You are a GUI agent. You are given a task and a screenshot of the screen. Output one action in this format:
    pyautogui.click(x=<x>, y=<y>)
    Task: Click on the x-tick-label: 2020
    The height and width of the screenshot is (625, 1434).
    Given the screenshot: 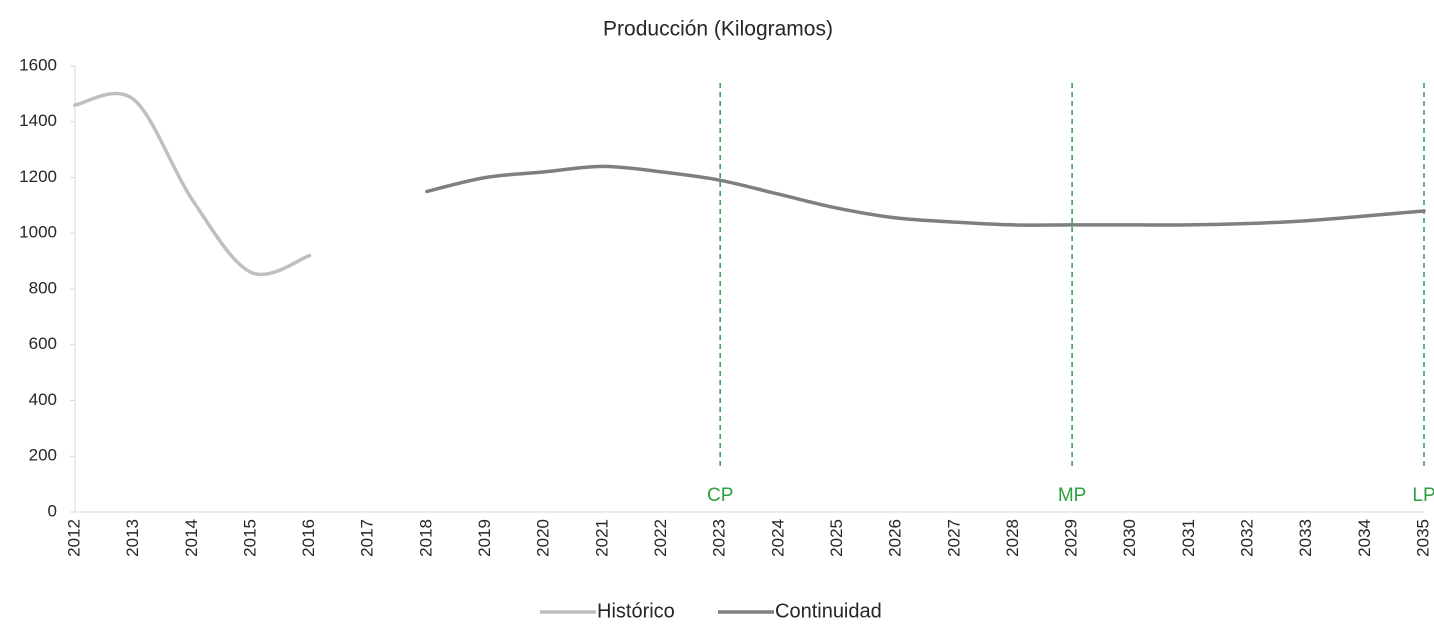 What is the action you would take?
    pyautogui.click(x=543, y=538)
    